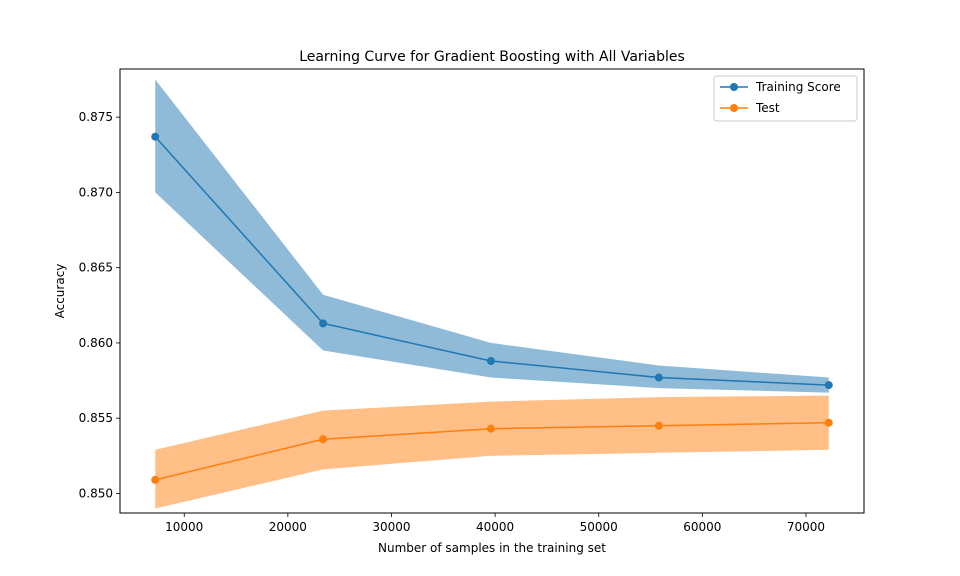  What do you see at coordinates (806, 527) in the screenshot?
I see `x-tick-label: 70000` at bounding box center [806, 527].